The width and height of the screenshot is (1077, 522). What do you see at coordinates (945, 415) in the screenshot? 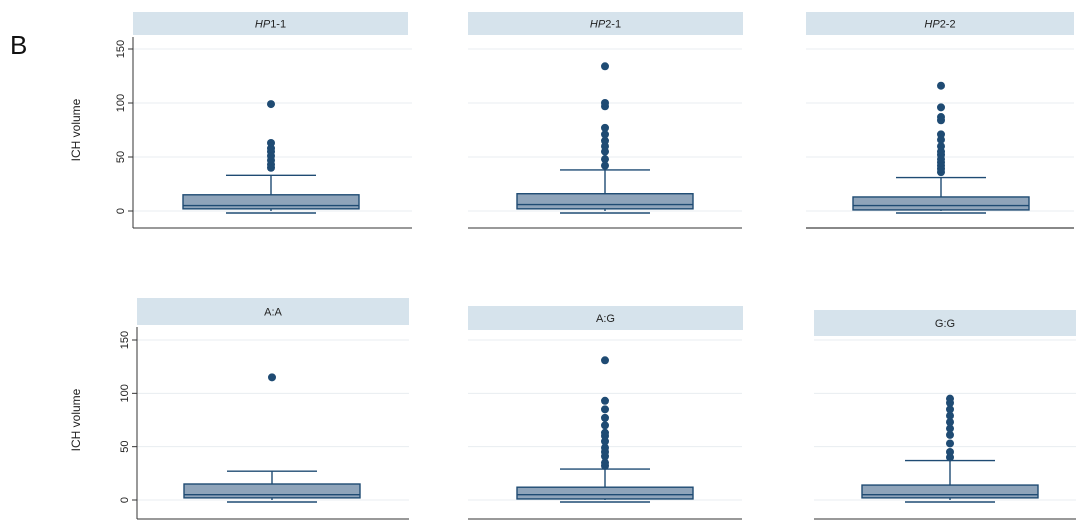
I see `panel-6: G:G` at bounding box center [945, 415].